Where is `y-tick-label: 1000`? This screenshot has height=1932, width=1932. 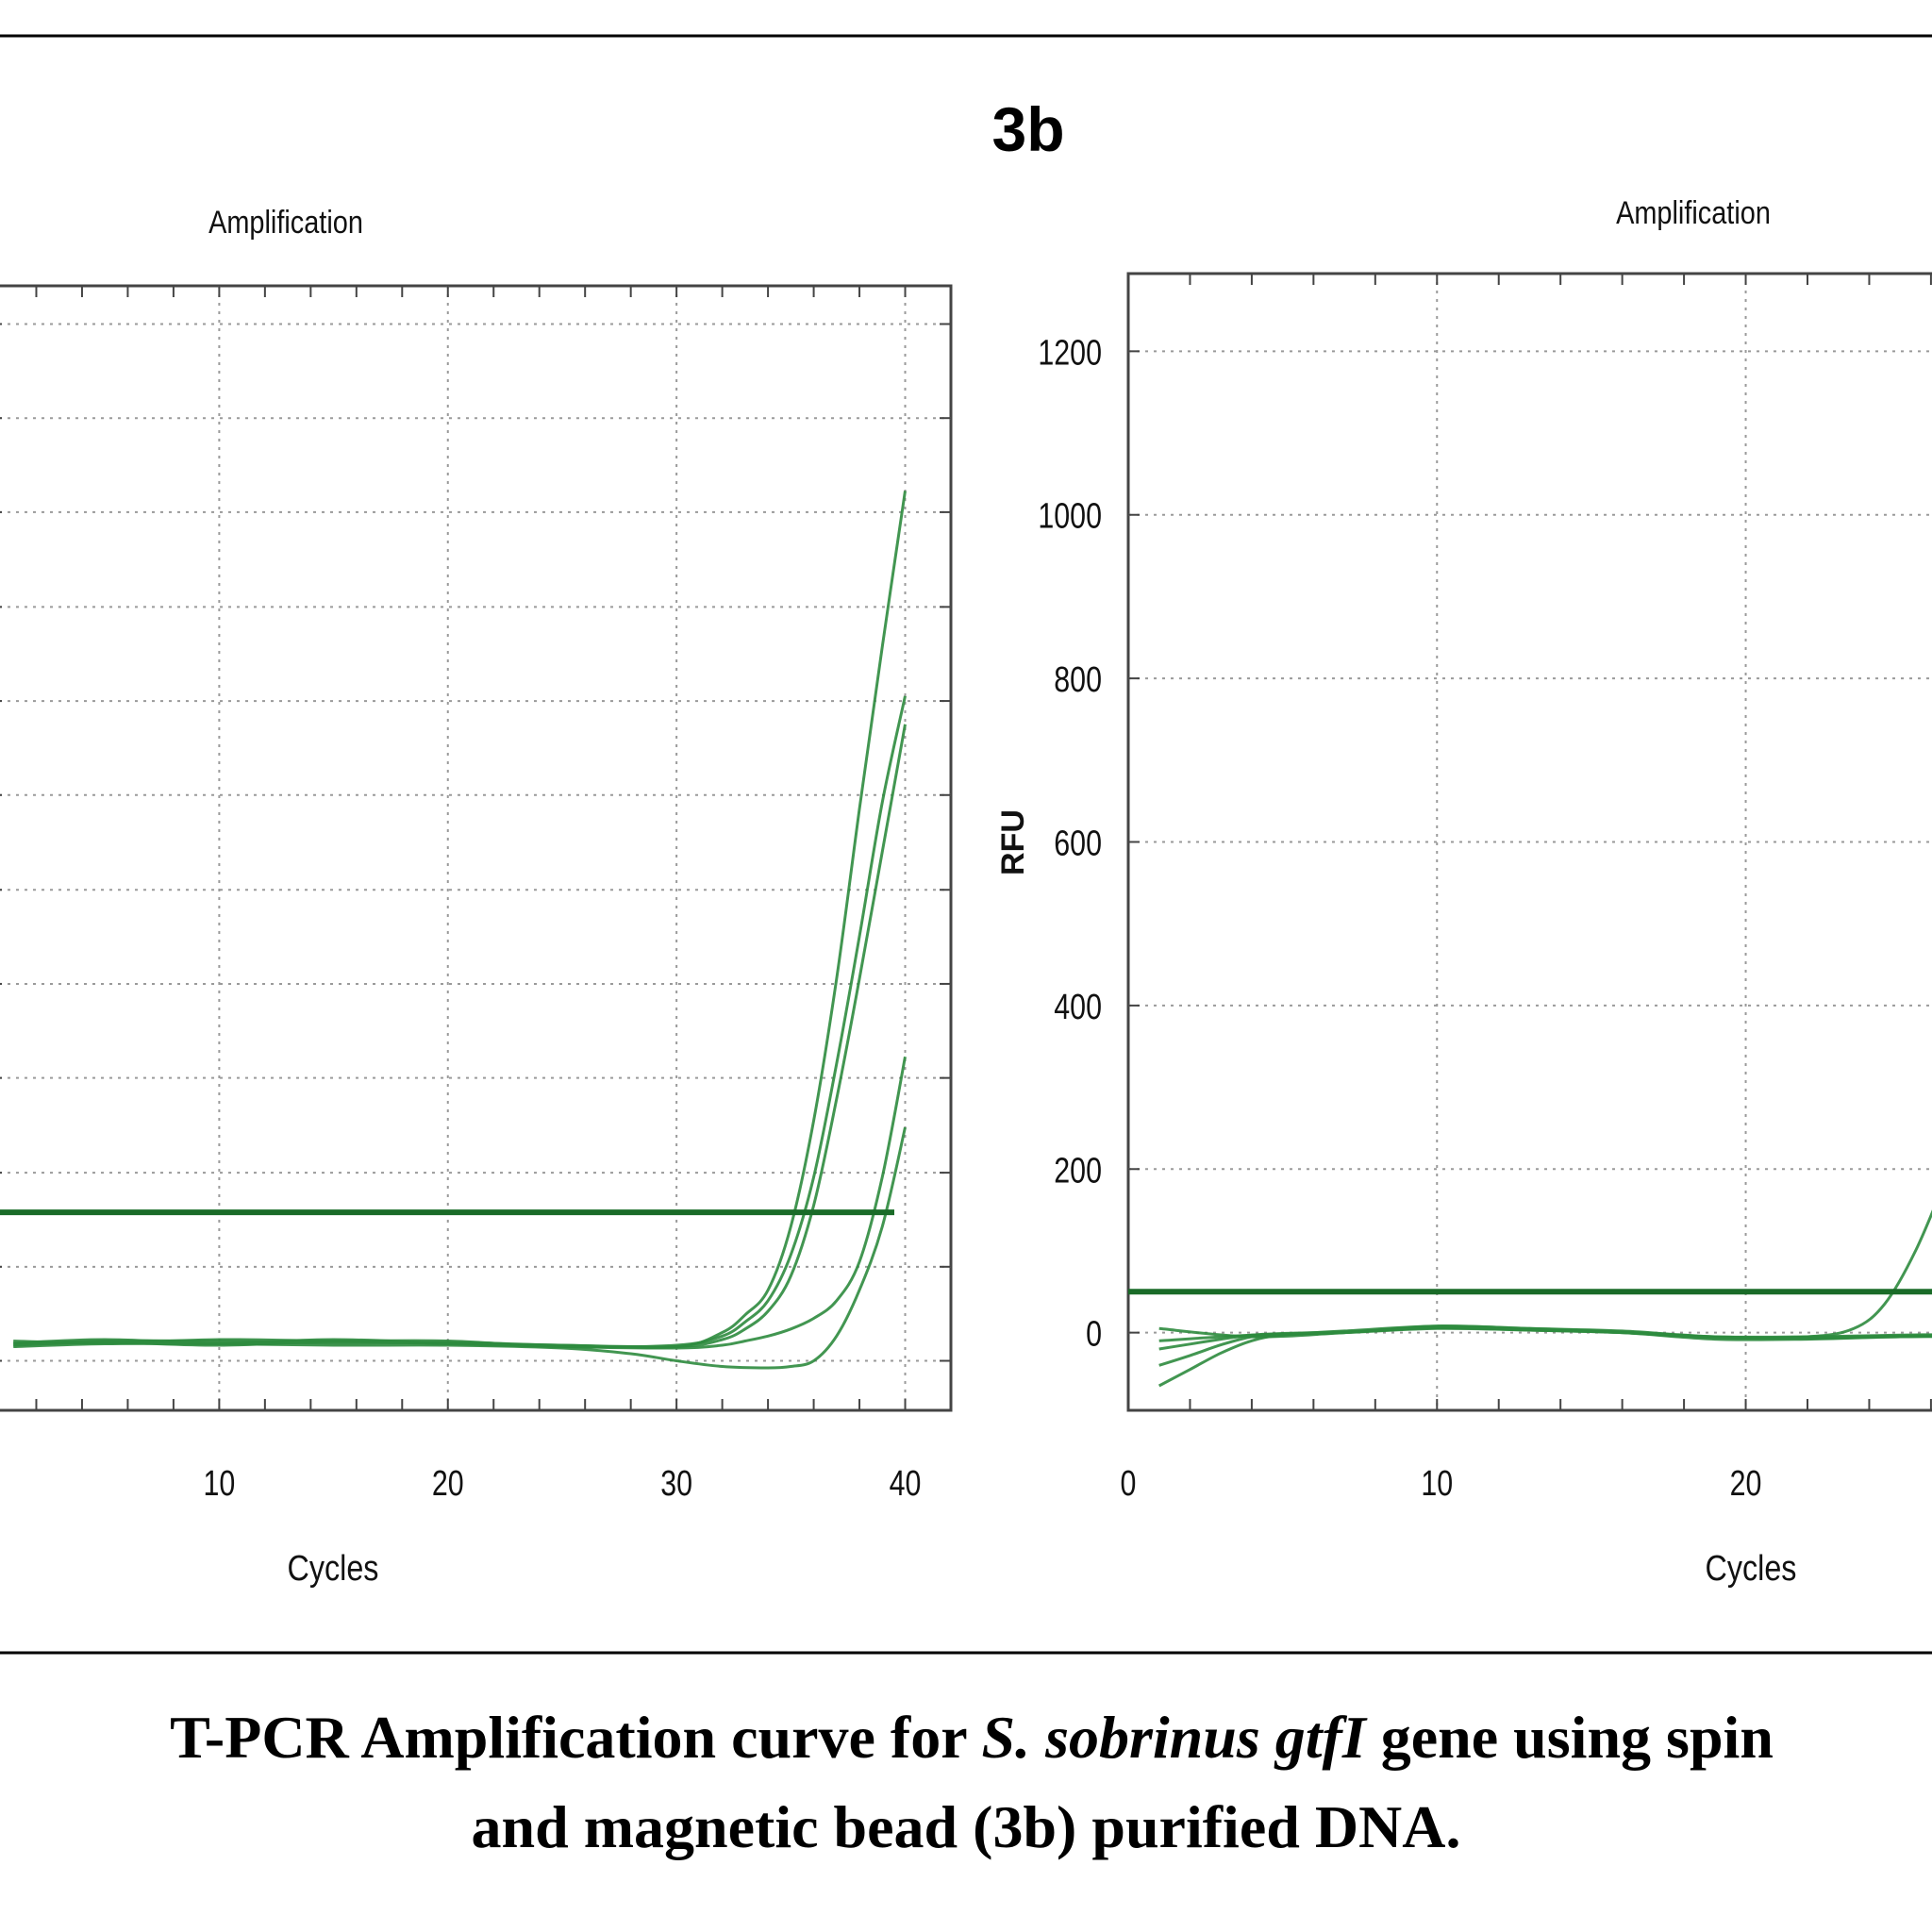 y-tick-label: 1000 is located at coordinates (1070, 517).